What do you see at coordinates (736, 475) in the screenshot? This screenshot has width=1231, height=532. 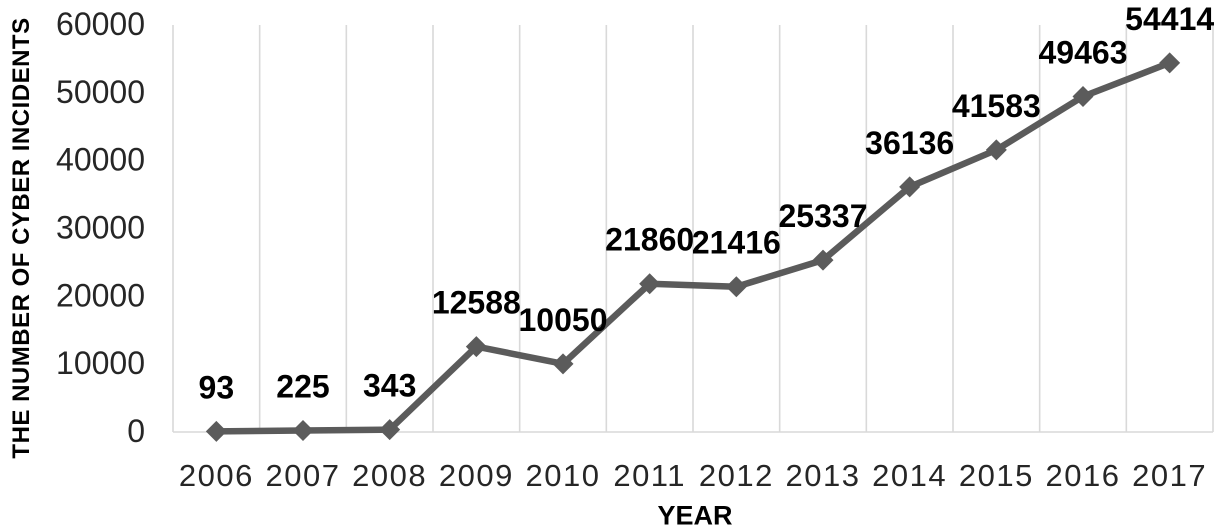 I see `x-tick-label: 2012` at bounding box center [736, 475].